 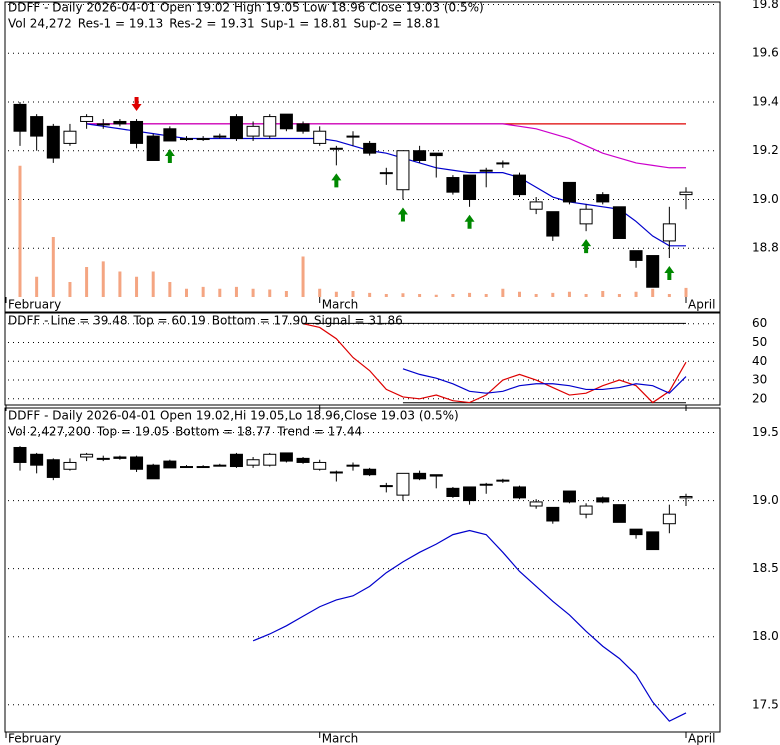 I want to click on legend-entry: Top = 60.19, so click(x=168, y=321).